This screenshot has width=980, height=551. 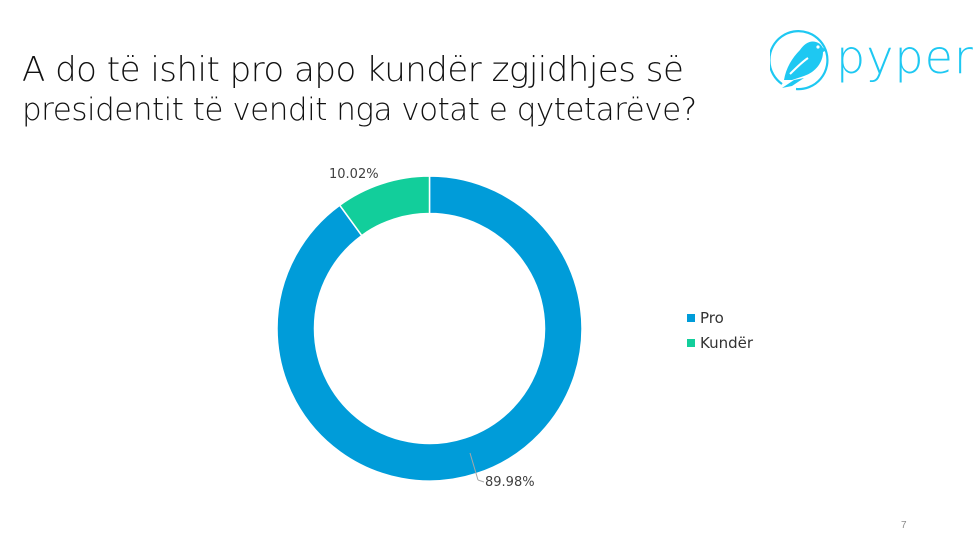 What do you see at coordinates (799, 60) in the screenshot?
I see `bird-in-circle-icon` at bounding box center [799, 60].